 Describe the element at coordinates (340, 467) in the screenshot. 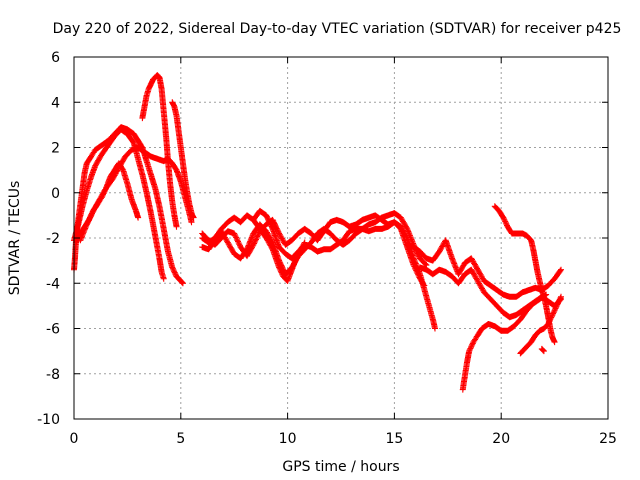

I see `x-axis-label: GPS time / hours` at that location.